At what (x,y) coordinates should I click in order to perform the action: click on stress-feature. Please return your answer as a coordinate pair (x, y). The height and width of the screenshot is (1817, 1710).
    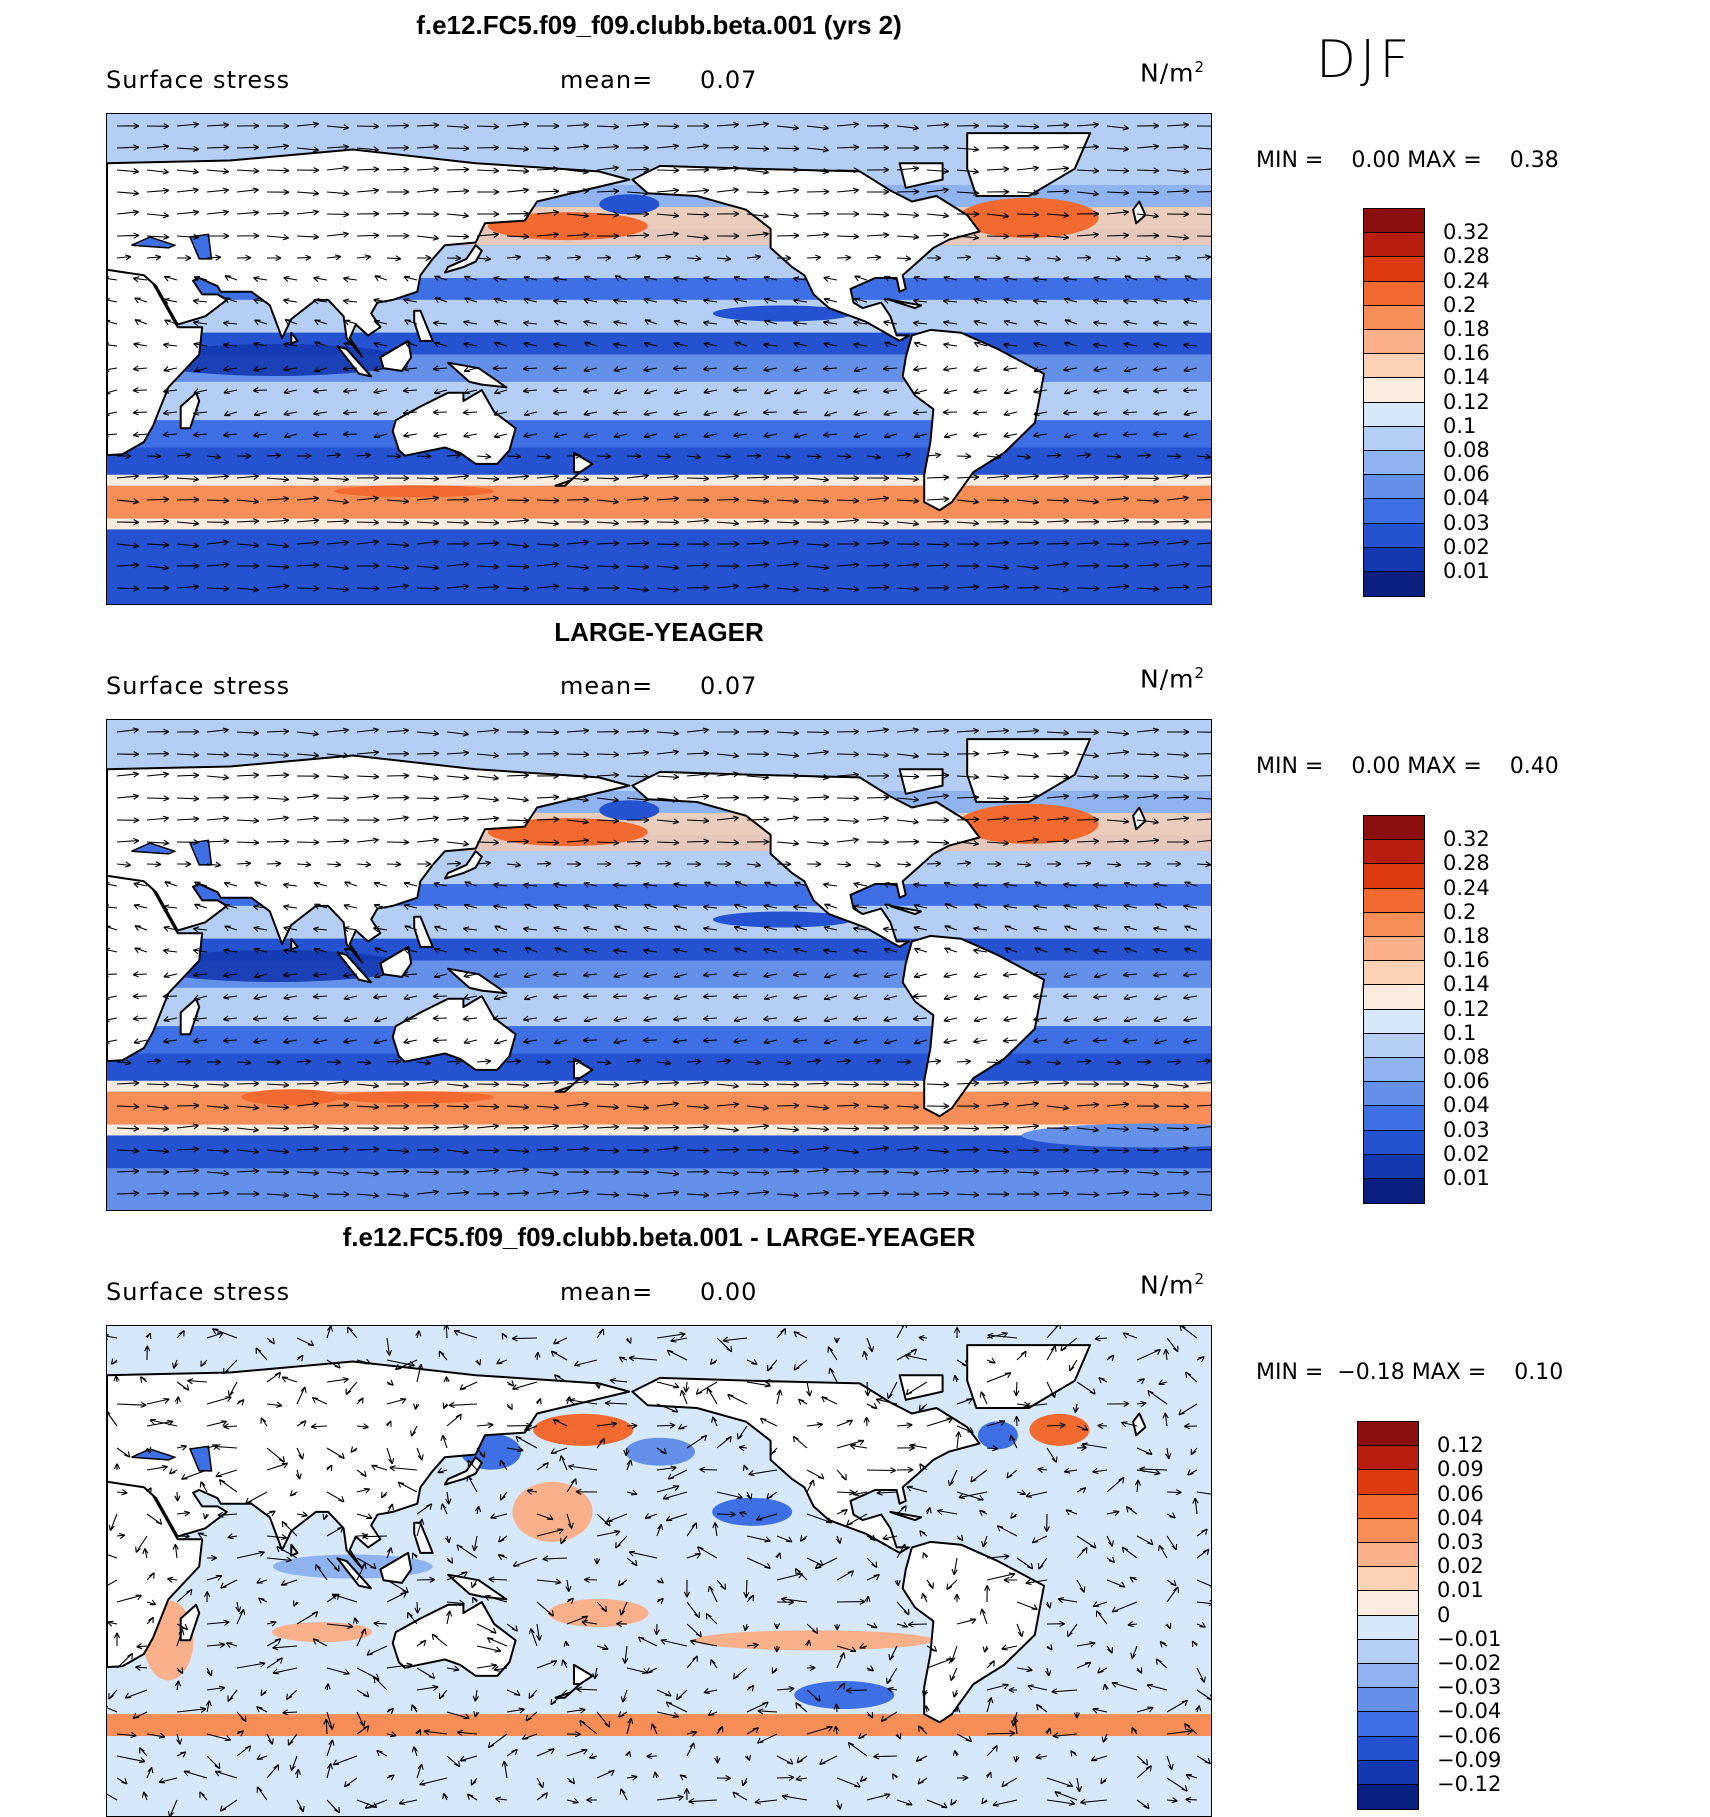
    Looking at the image, I should click on (552, 1511).